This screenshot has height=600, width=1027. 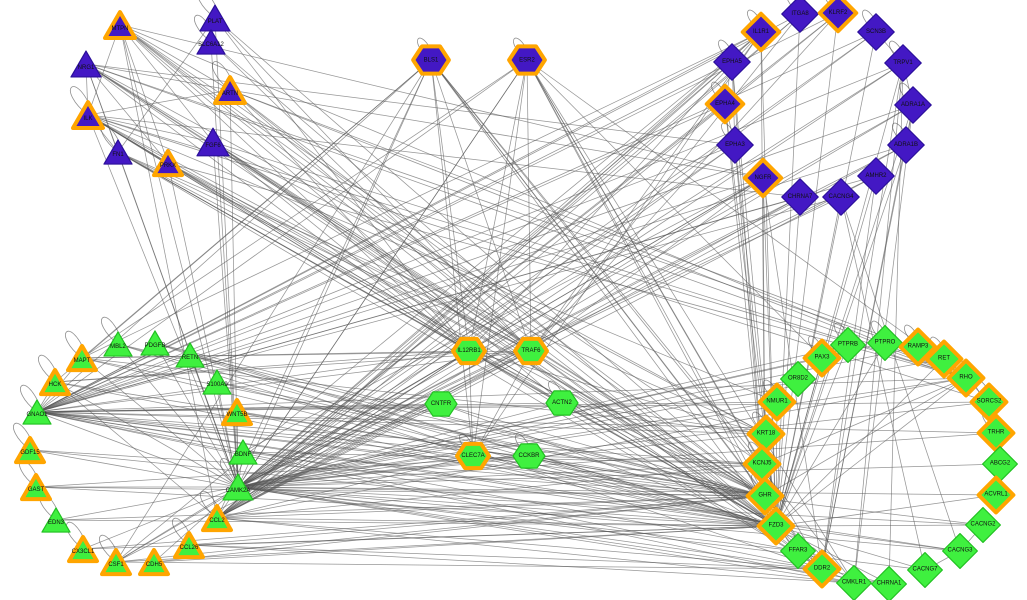 What do you see at coordinates (36, 487) in the screenshot?
I see `graph-node-gast: GAST` at bounding box center [36, 487].